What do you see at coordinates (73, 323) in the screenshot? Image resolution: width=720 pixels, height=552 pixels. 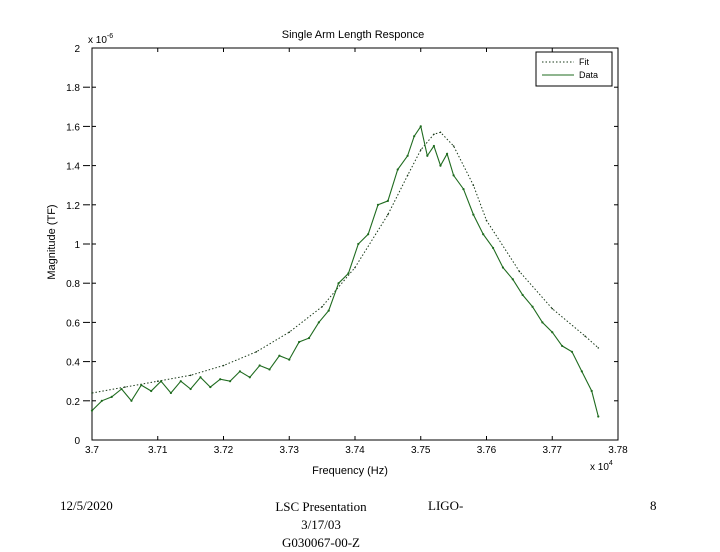 I see `y-tick-label: 0.6` at bounding box center [73, 323].